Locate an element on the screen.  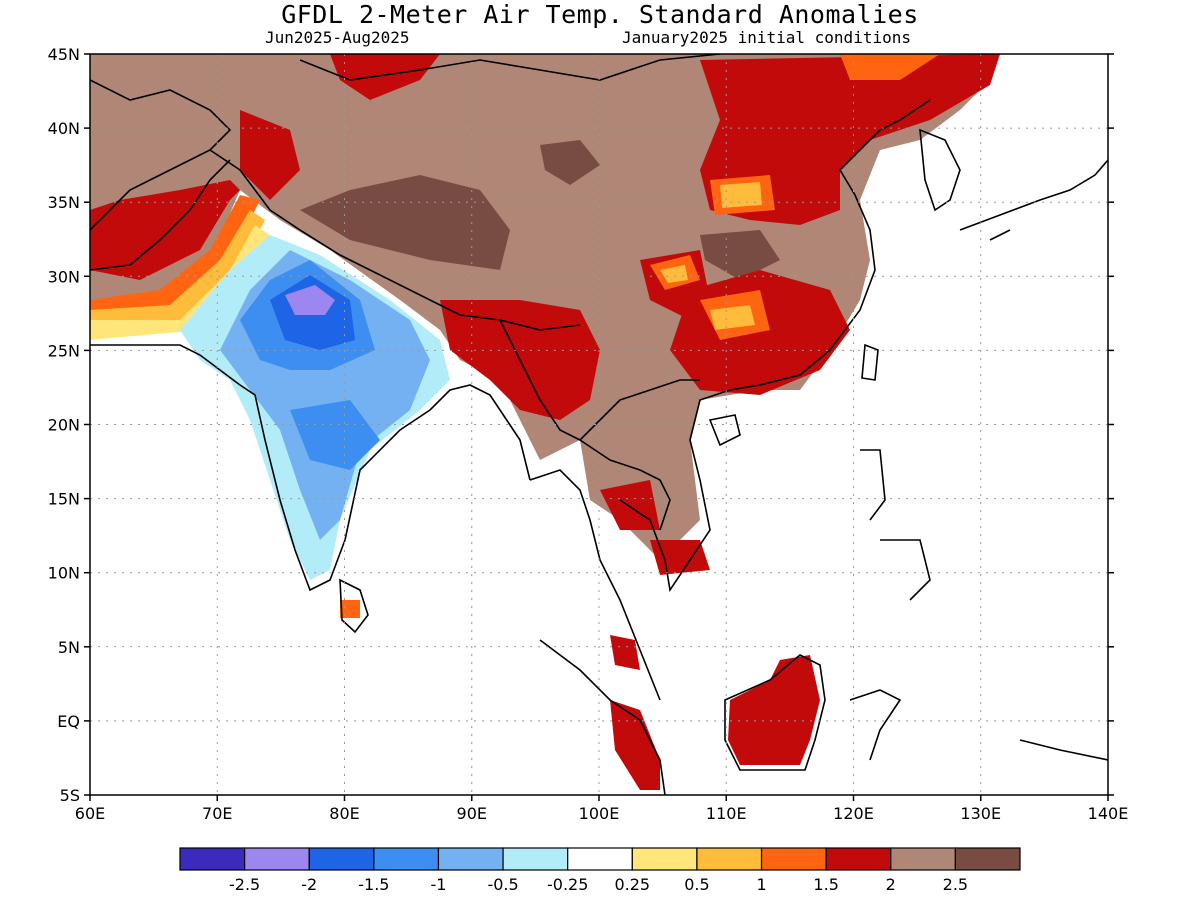
color-bar-label: 1 is located at coordinates (761, 884).